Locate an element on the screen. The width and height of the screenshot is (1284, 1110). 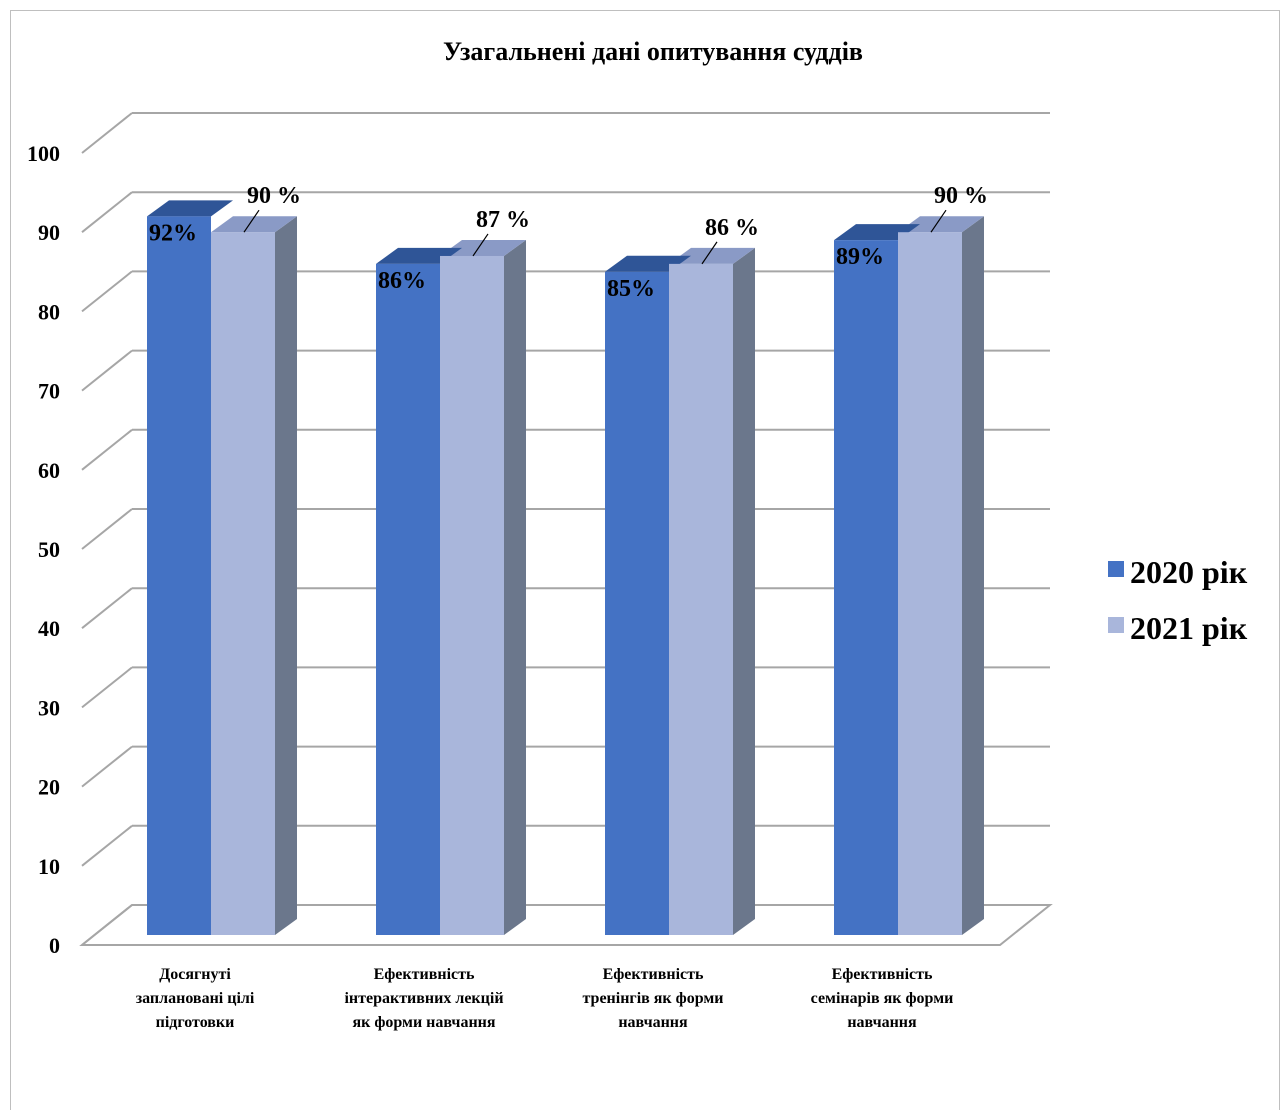
y-tick-label: 60 is located at coordinates (49, 470).